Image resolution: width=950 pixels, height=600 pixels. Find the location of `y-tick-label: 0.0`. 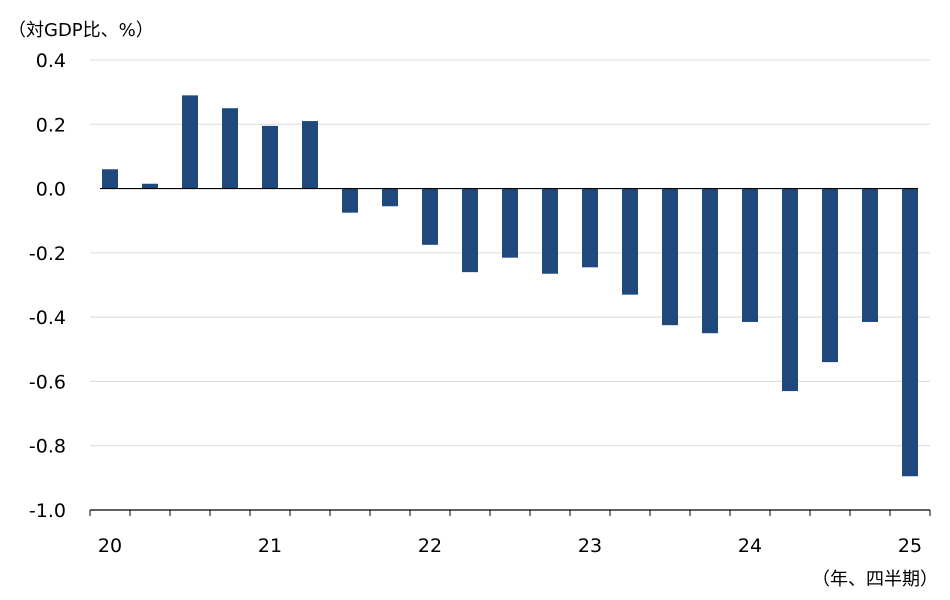

y-tick-label: 0.0 is located at coordinates (51, 190).